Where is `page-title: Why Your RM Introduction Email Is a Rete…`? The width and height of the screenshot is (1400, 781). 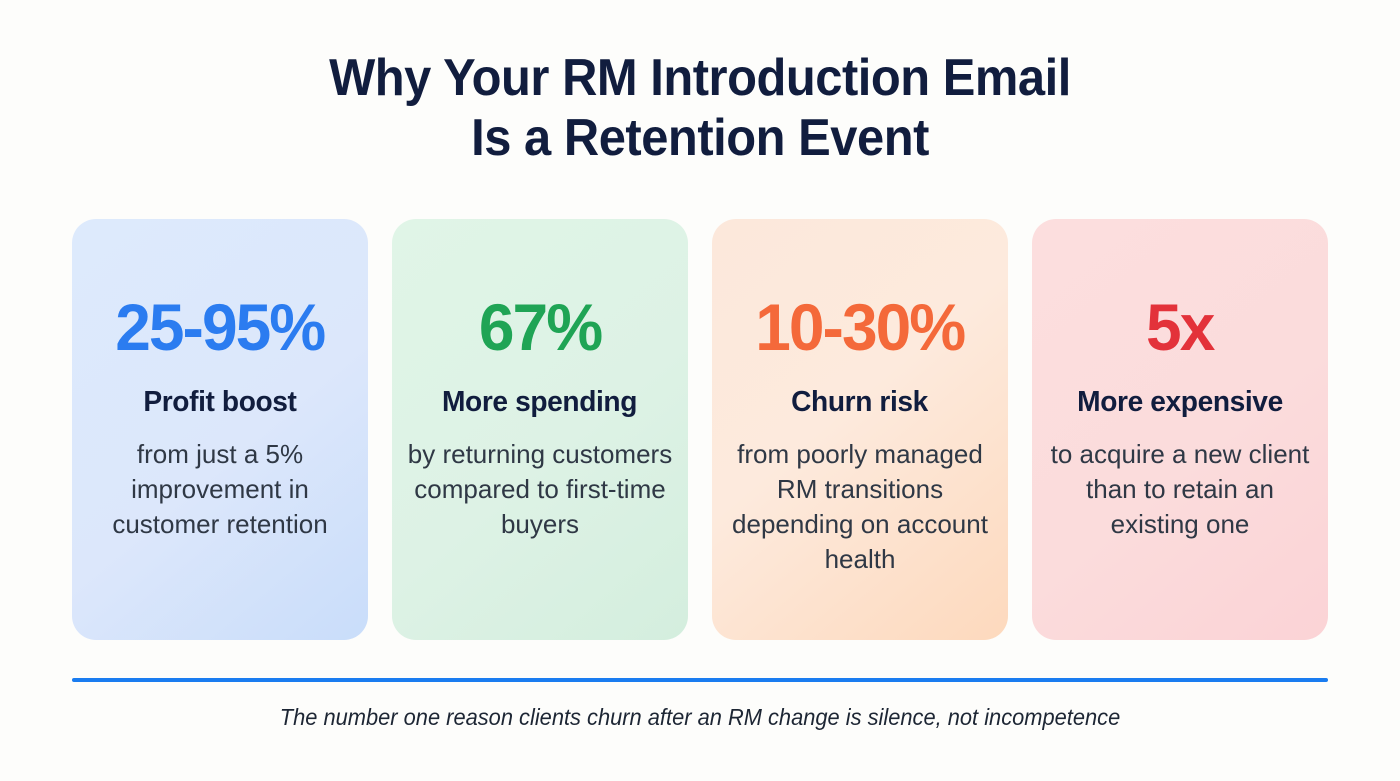
page-title: Why Your RM Introduction Email Is a Rete… is located at coordinates (700, 108).